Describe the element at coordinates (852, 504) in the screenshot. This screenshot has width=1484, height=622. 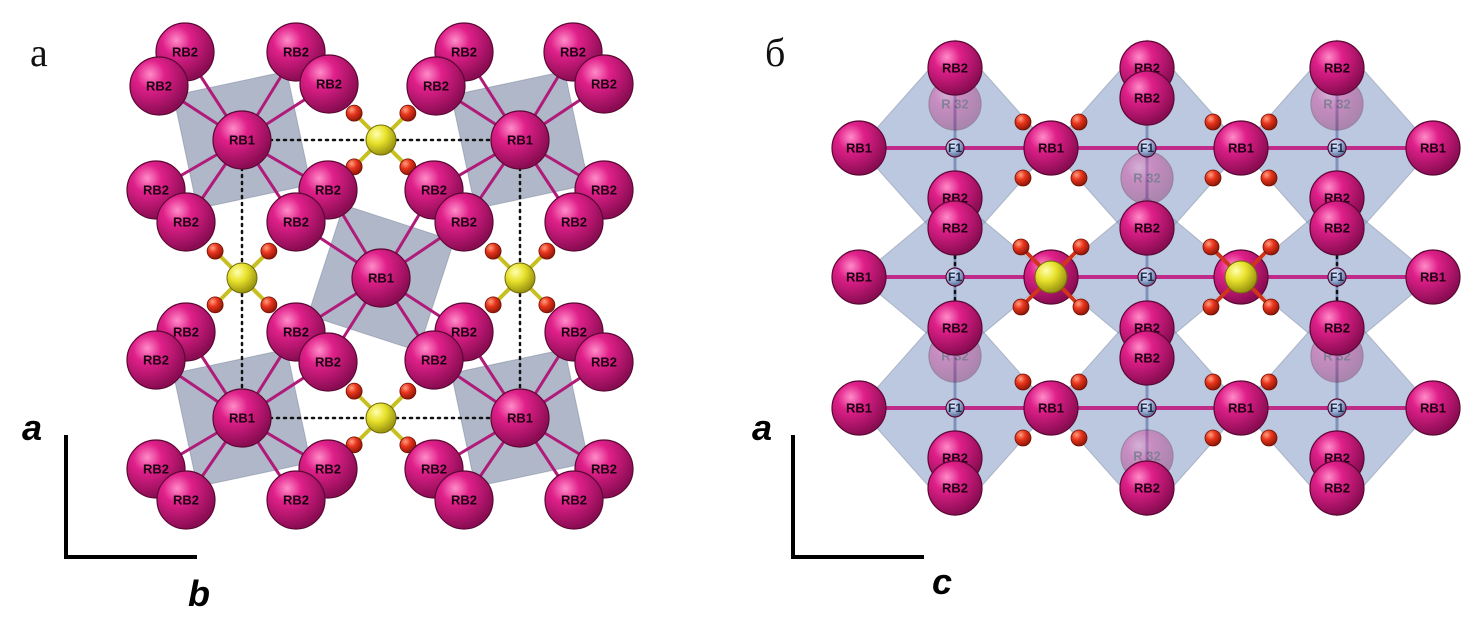
I see `panel-b-axes: a c` at that location.